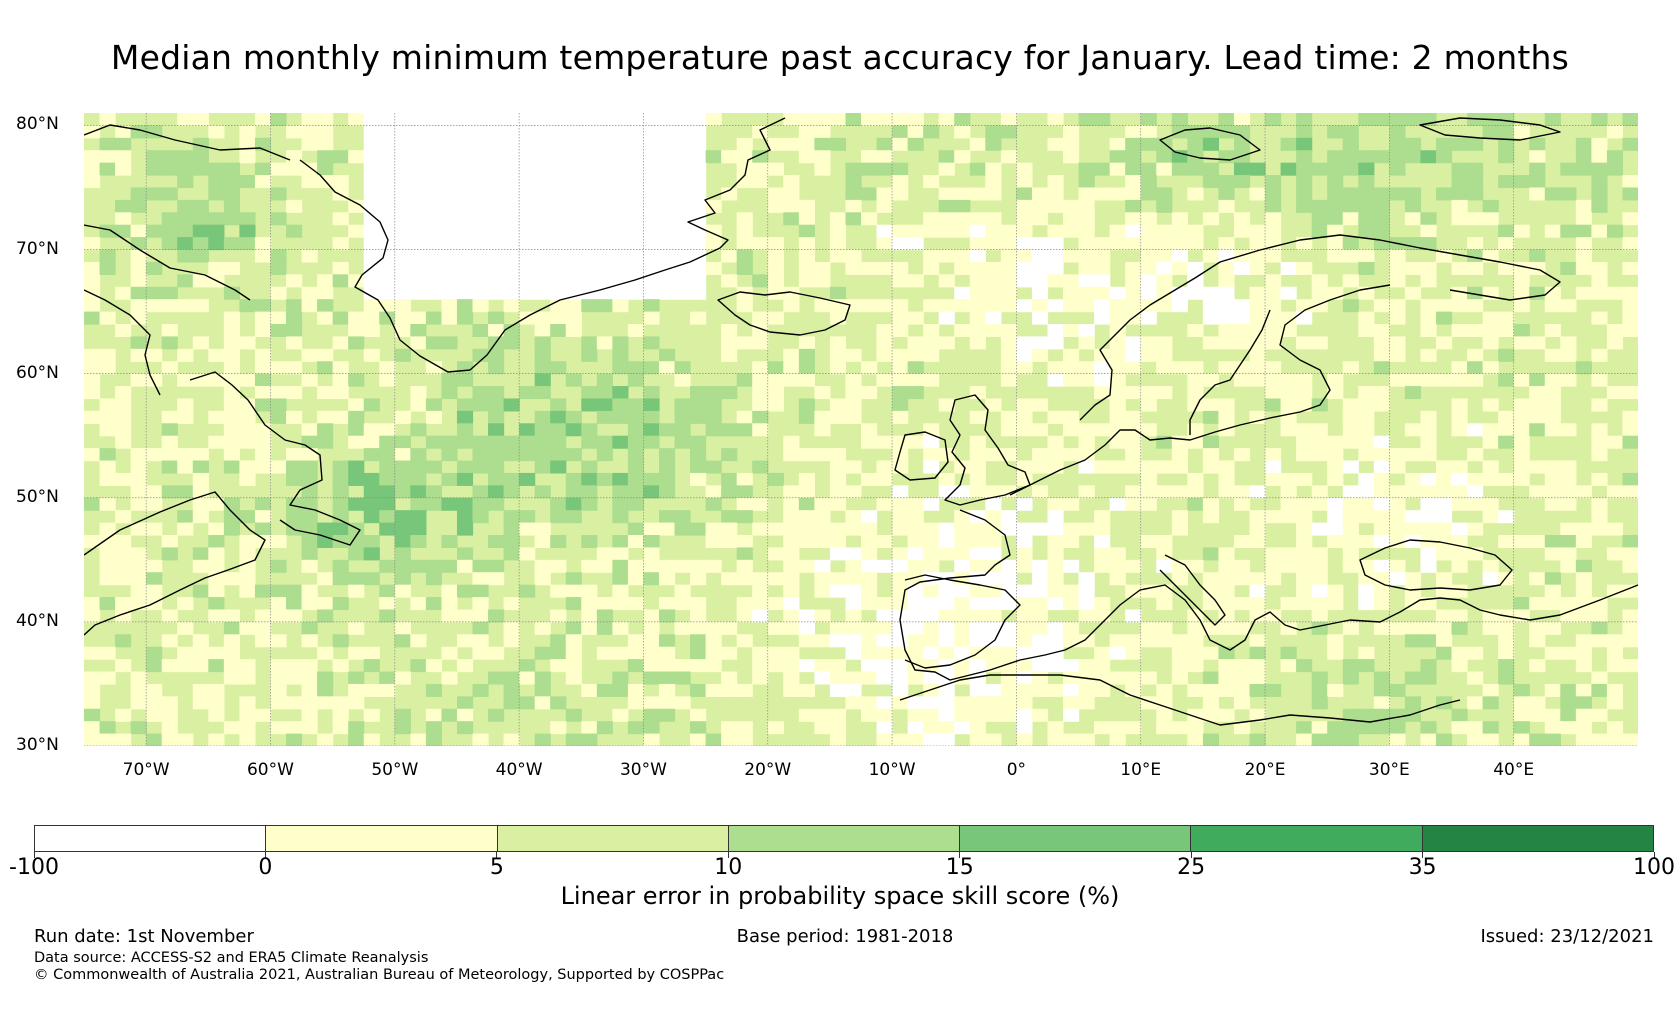 The height and width of the screenshot is (1020, 1680). Describe the element at coordinates (1200, 390) in the screenshot. I see `coastline-north-europe` at that location.